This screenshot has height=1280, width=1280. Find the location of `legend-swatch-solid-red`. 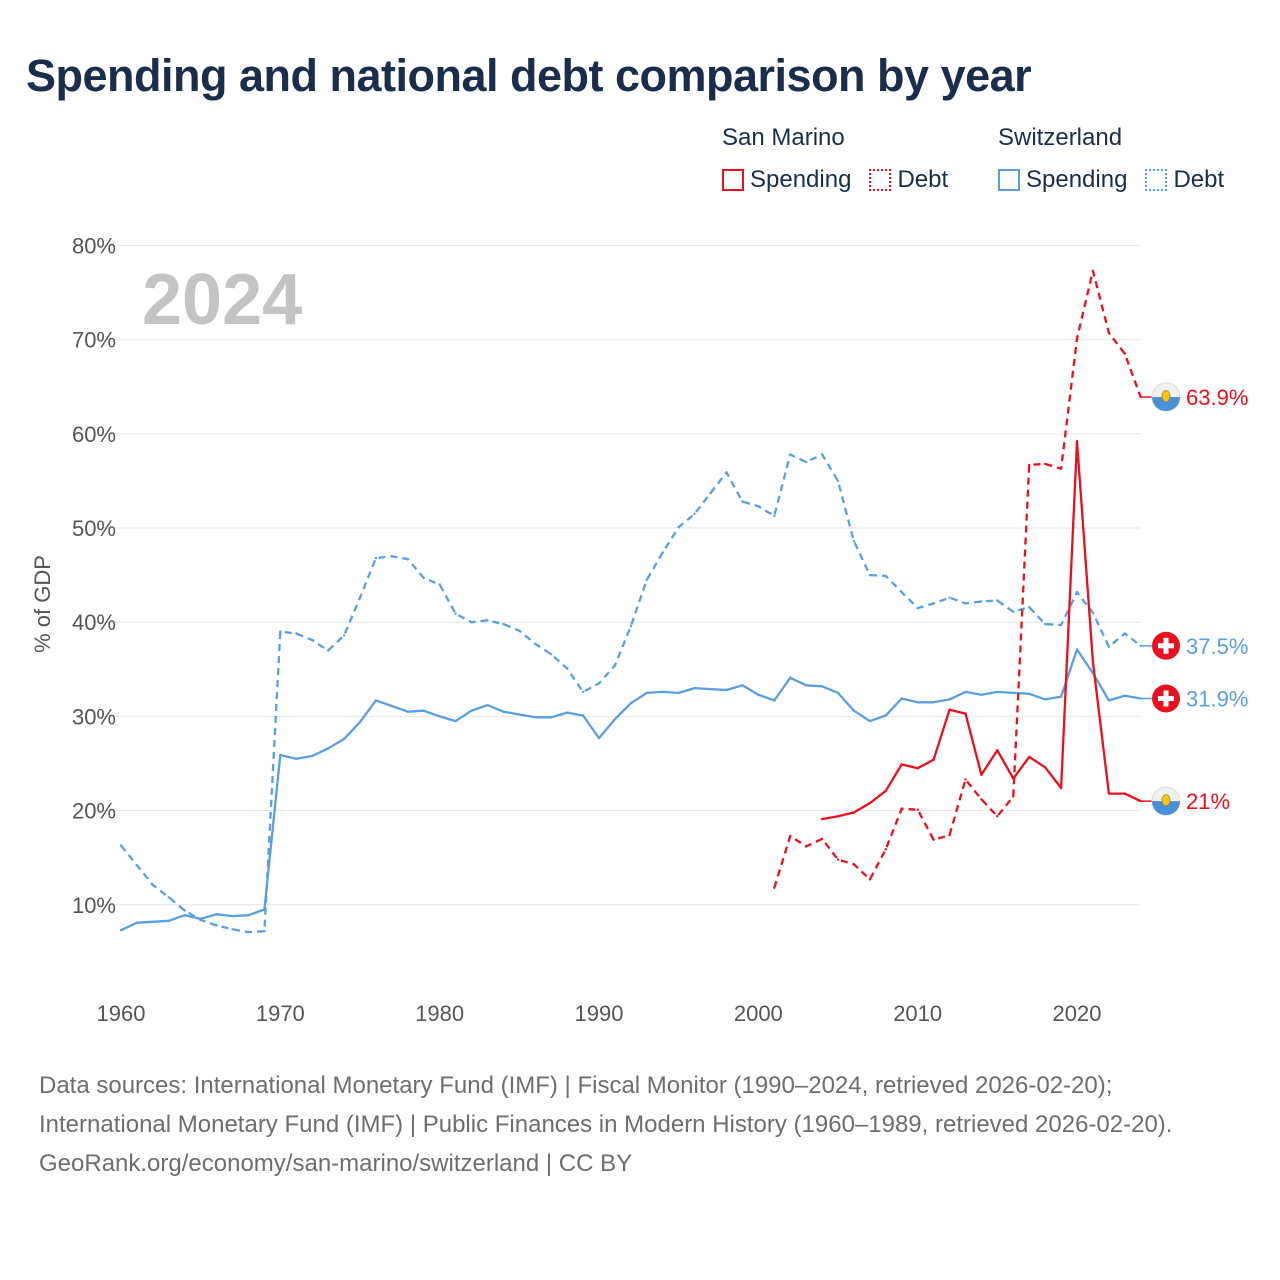

legend-swatch-solid-red is located at coordinates (733, 180).